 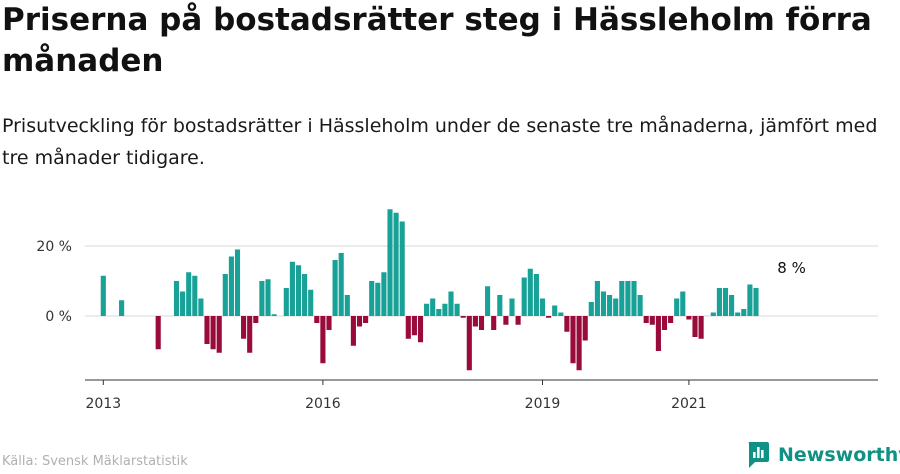 I want to click on x-tick-label: 2013, so click(x=103, y=404).